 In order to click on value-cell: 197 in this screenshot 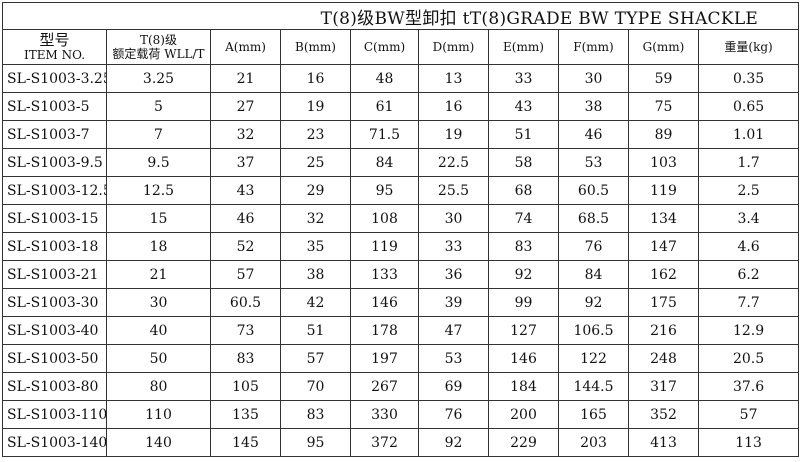, I will do `click(384, 358)`.